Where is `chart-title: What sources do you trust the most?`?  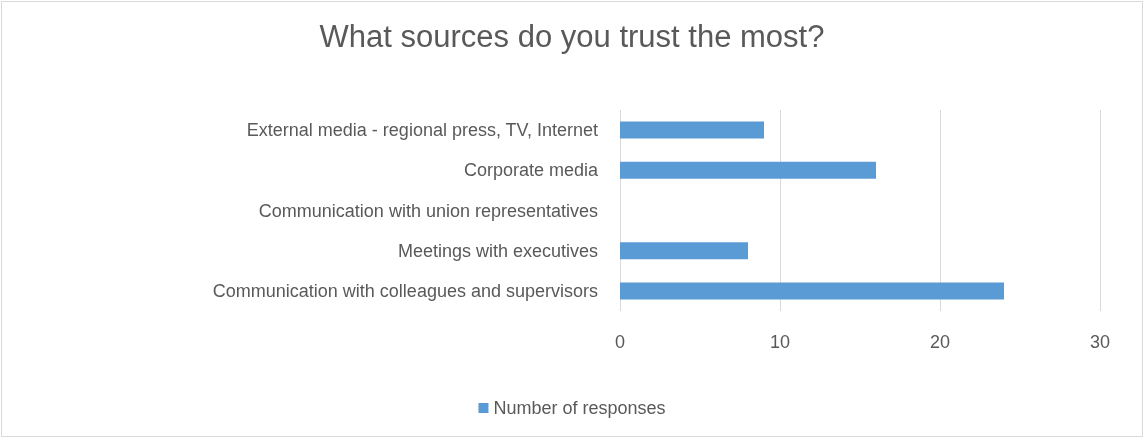
chart-title: What sources do you trust the most? is located at coordinates (572, 36).